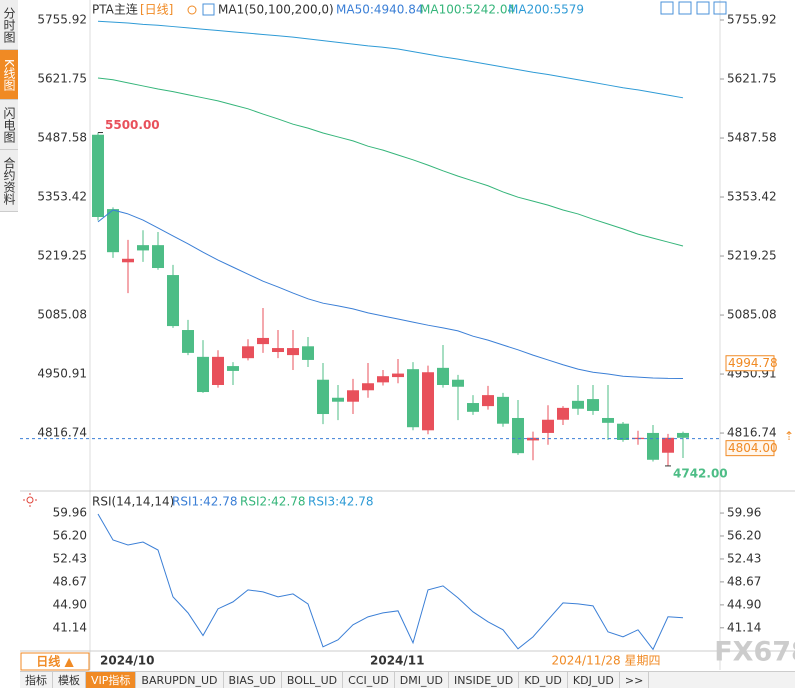  What do you see at coordinates (635, 680) in the screenshot?
I see `tool-tab: >>` at bounding box center [635, 680].